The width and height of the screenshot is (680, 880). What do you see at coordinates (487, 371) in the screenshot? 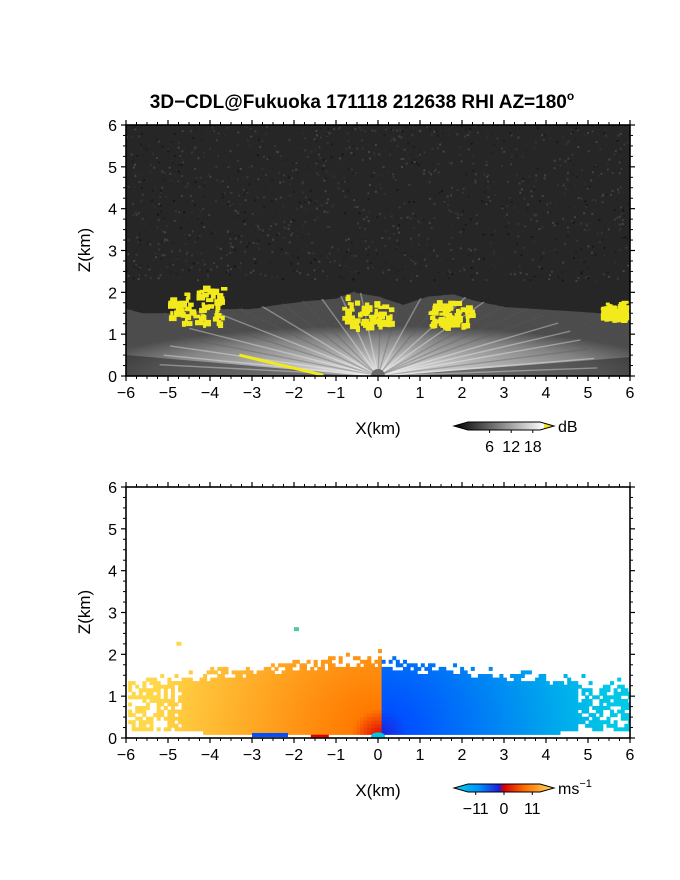
I see `reflectivity-streak` at bounding box center [487, 371].